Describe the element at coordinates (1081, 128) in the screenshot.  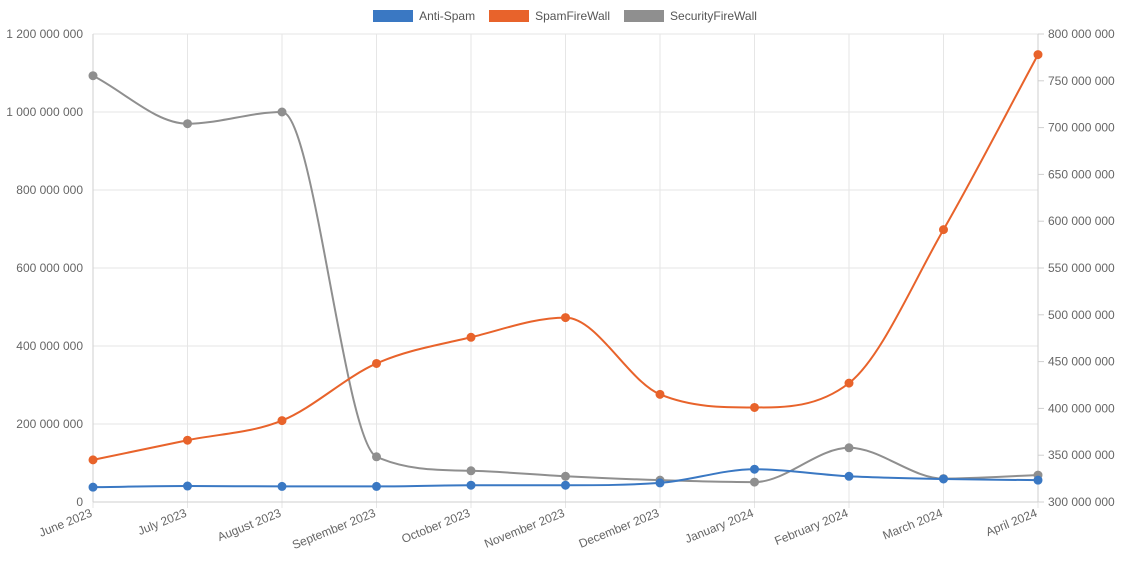
I see `y-right-tick-label: 700 000 000` at that location.